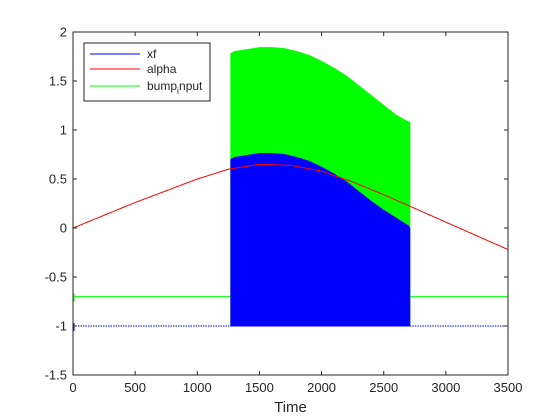 This screenshot has height=420, width=560. Describe the element at coordinates (197, 387) in the screenshot. I see `x-tick-label: 1000` at that location.